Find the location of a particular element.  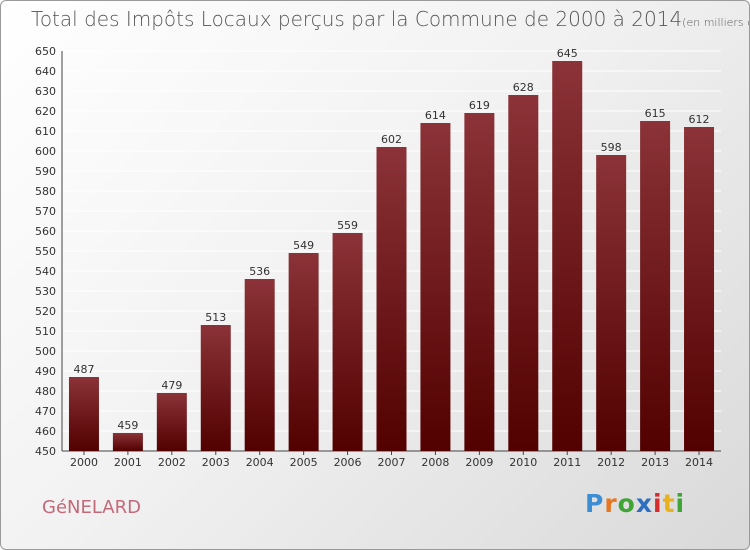

x-tick-label: 2006 is located at coordinates (348, 462).